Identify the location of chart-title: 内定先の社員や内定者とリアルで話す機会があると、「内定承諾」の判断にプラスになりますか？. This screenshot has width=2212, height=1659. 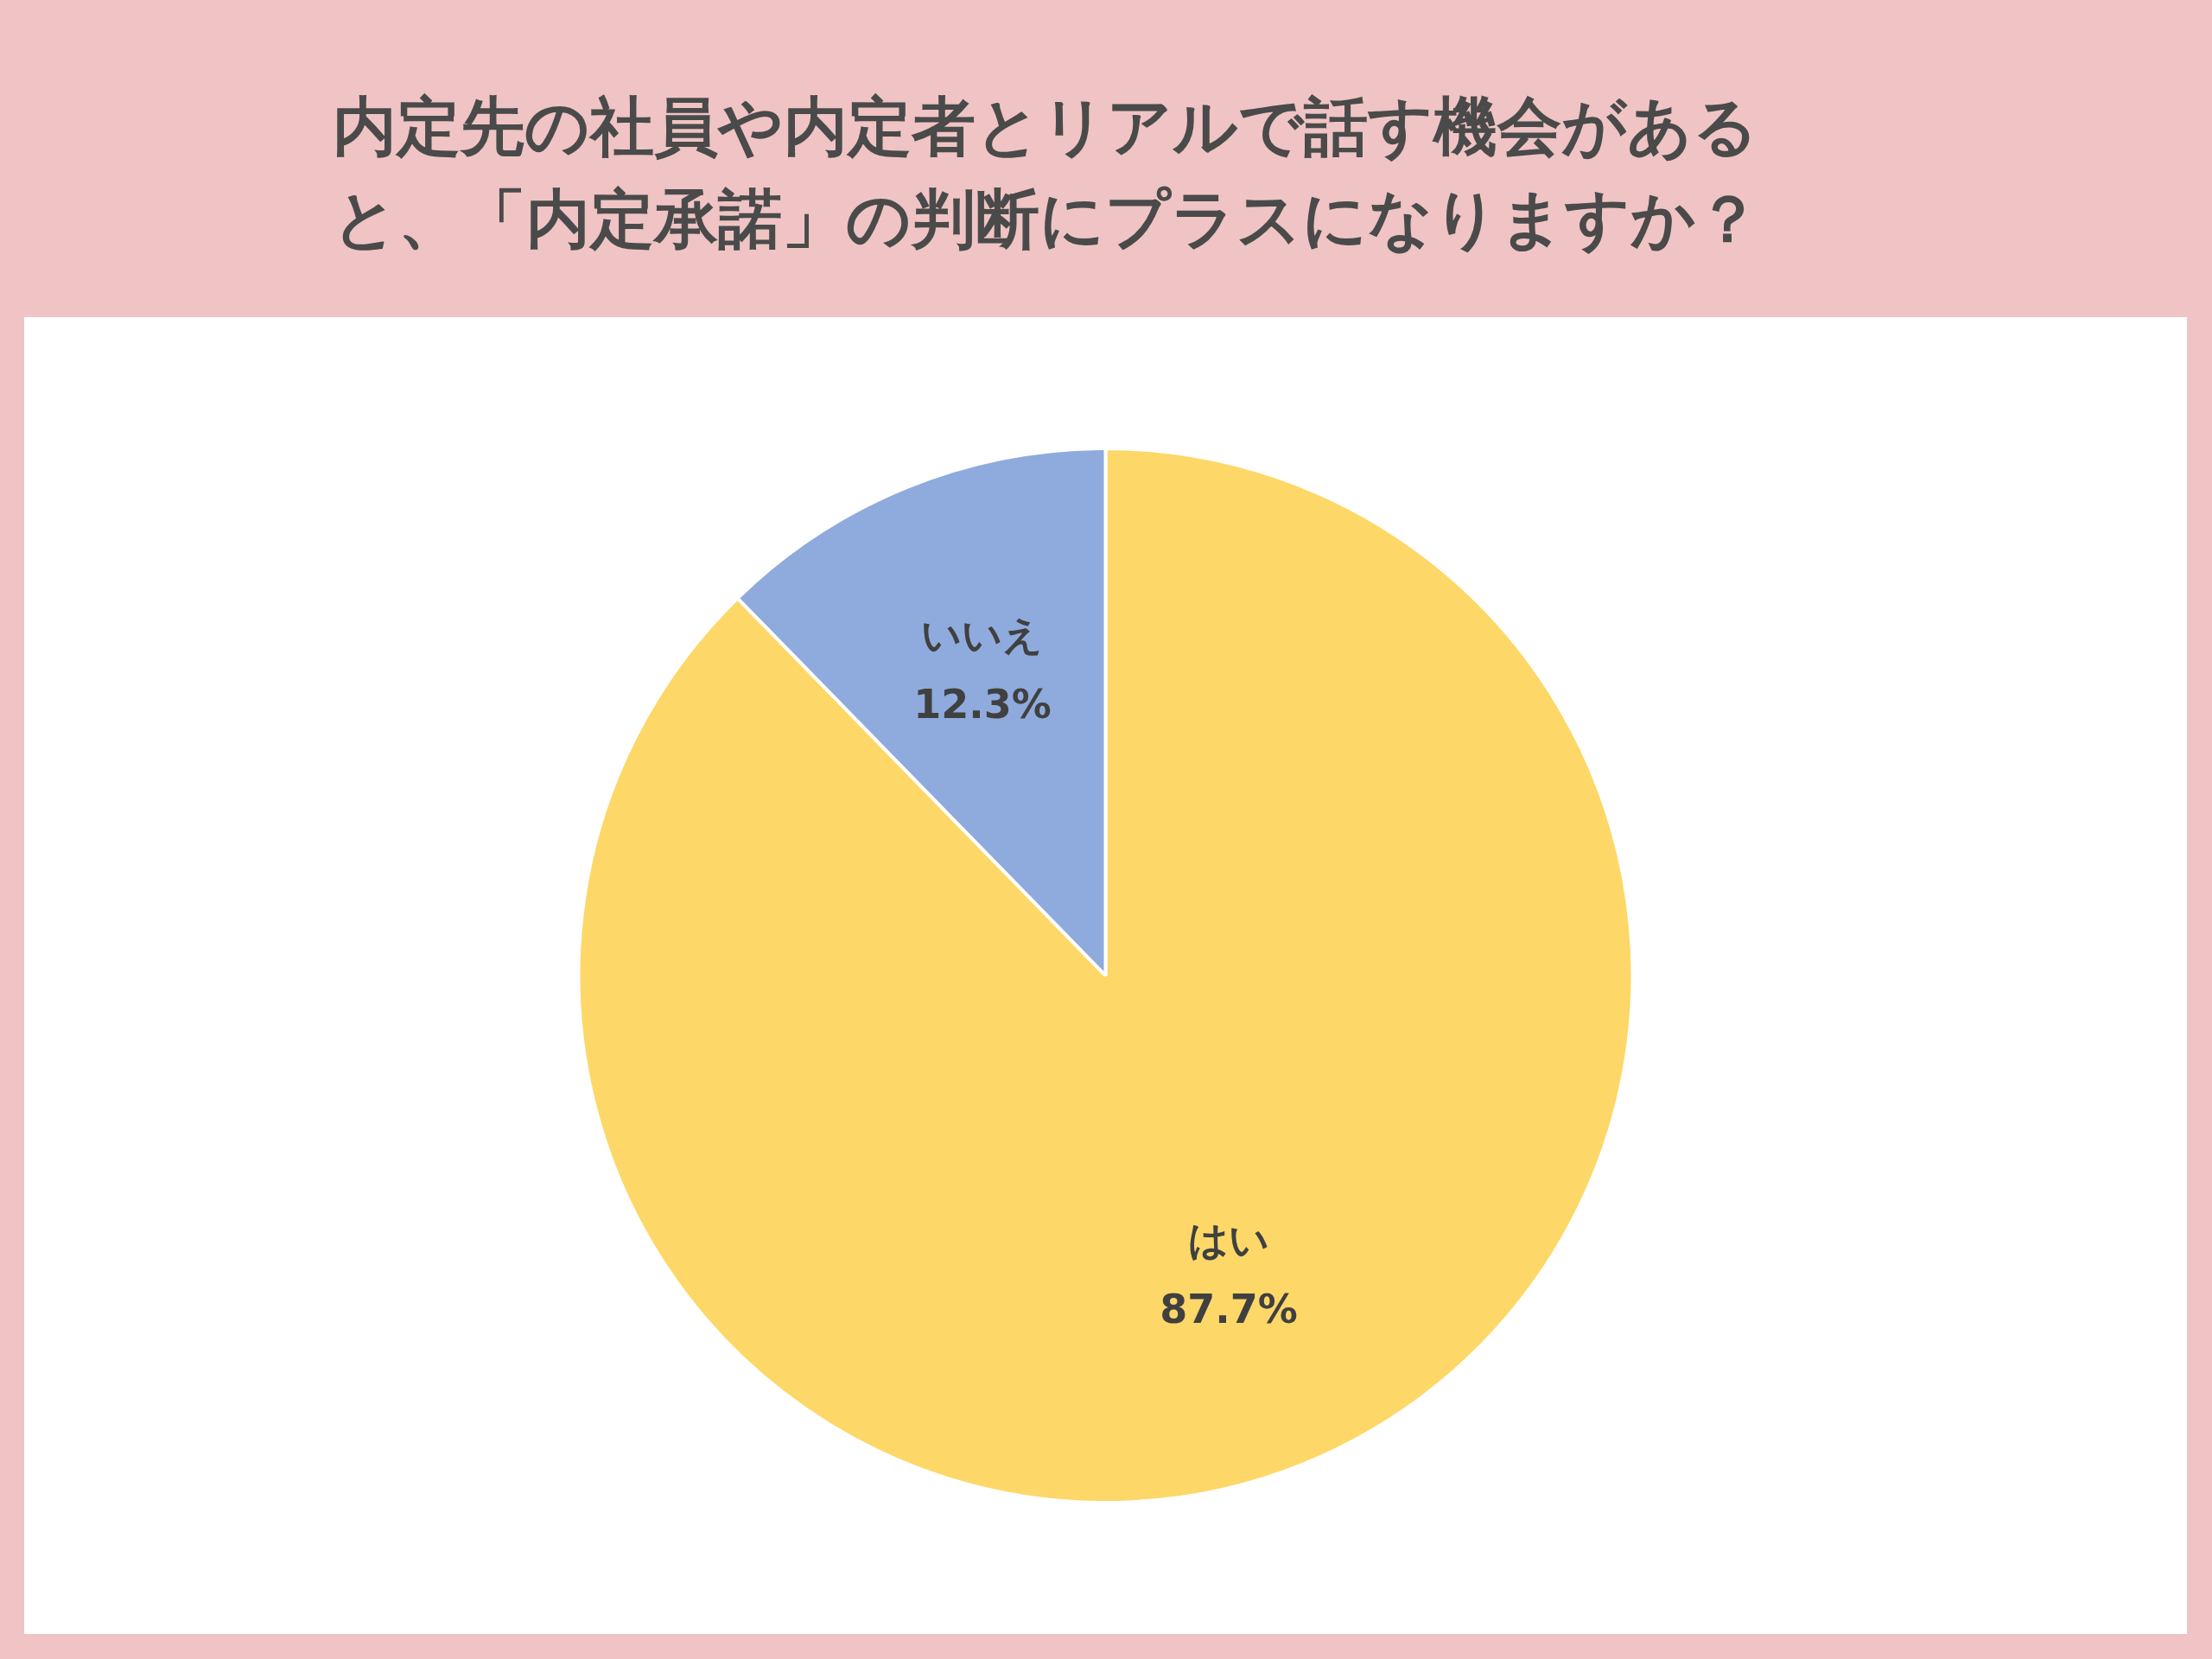
(1047, 172).